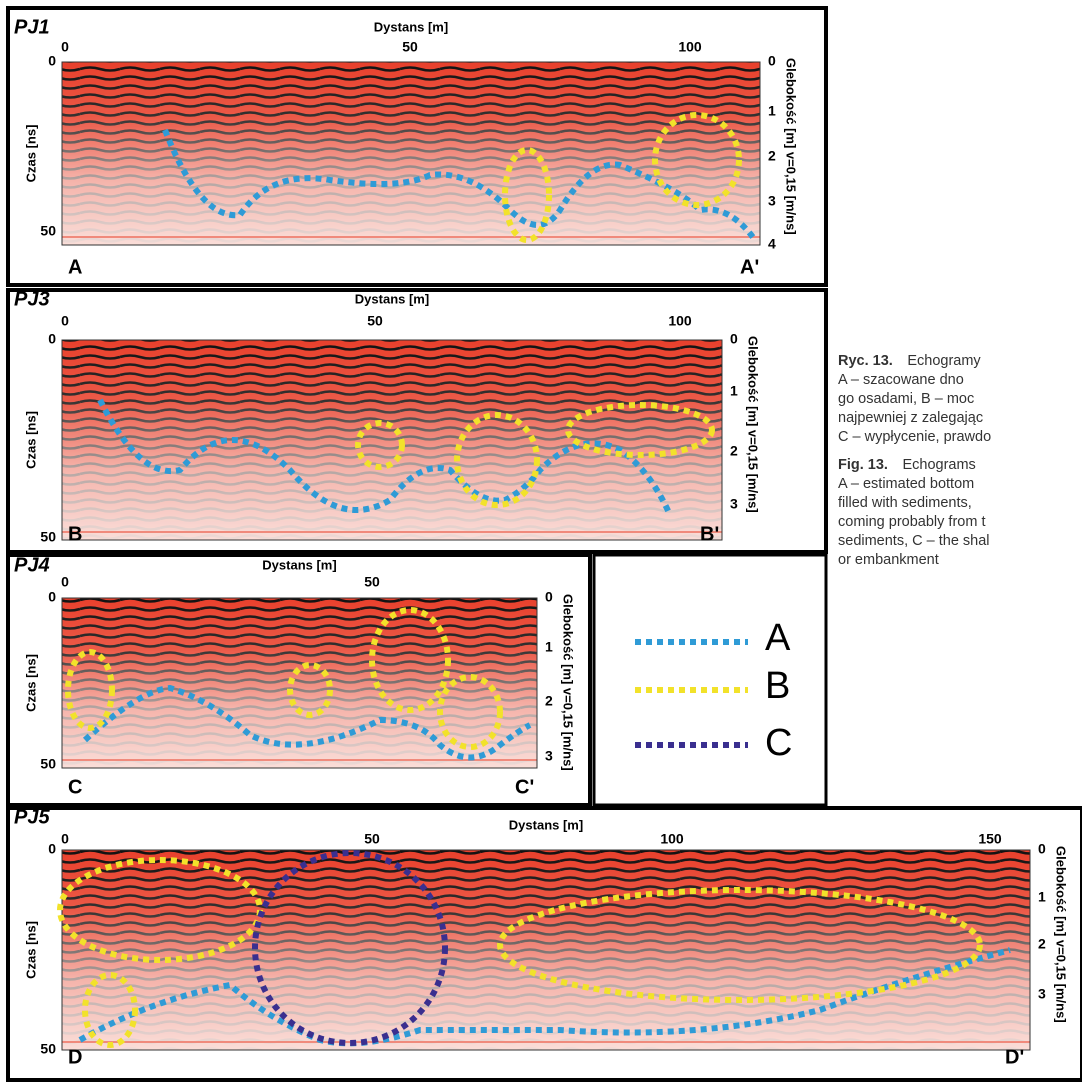  I want to click on caption-line: najpewniej z zalegając, so click(958, 418).